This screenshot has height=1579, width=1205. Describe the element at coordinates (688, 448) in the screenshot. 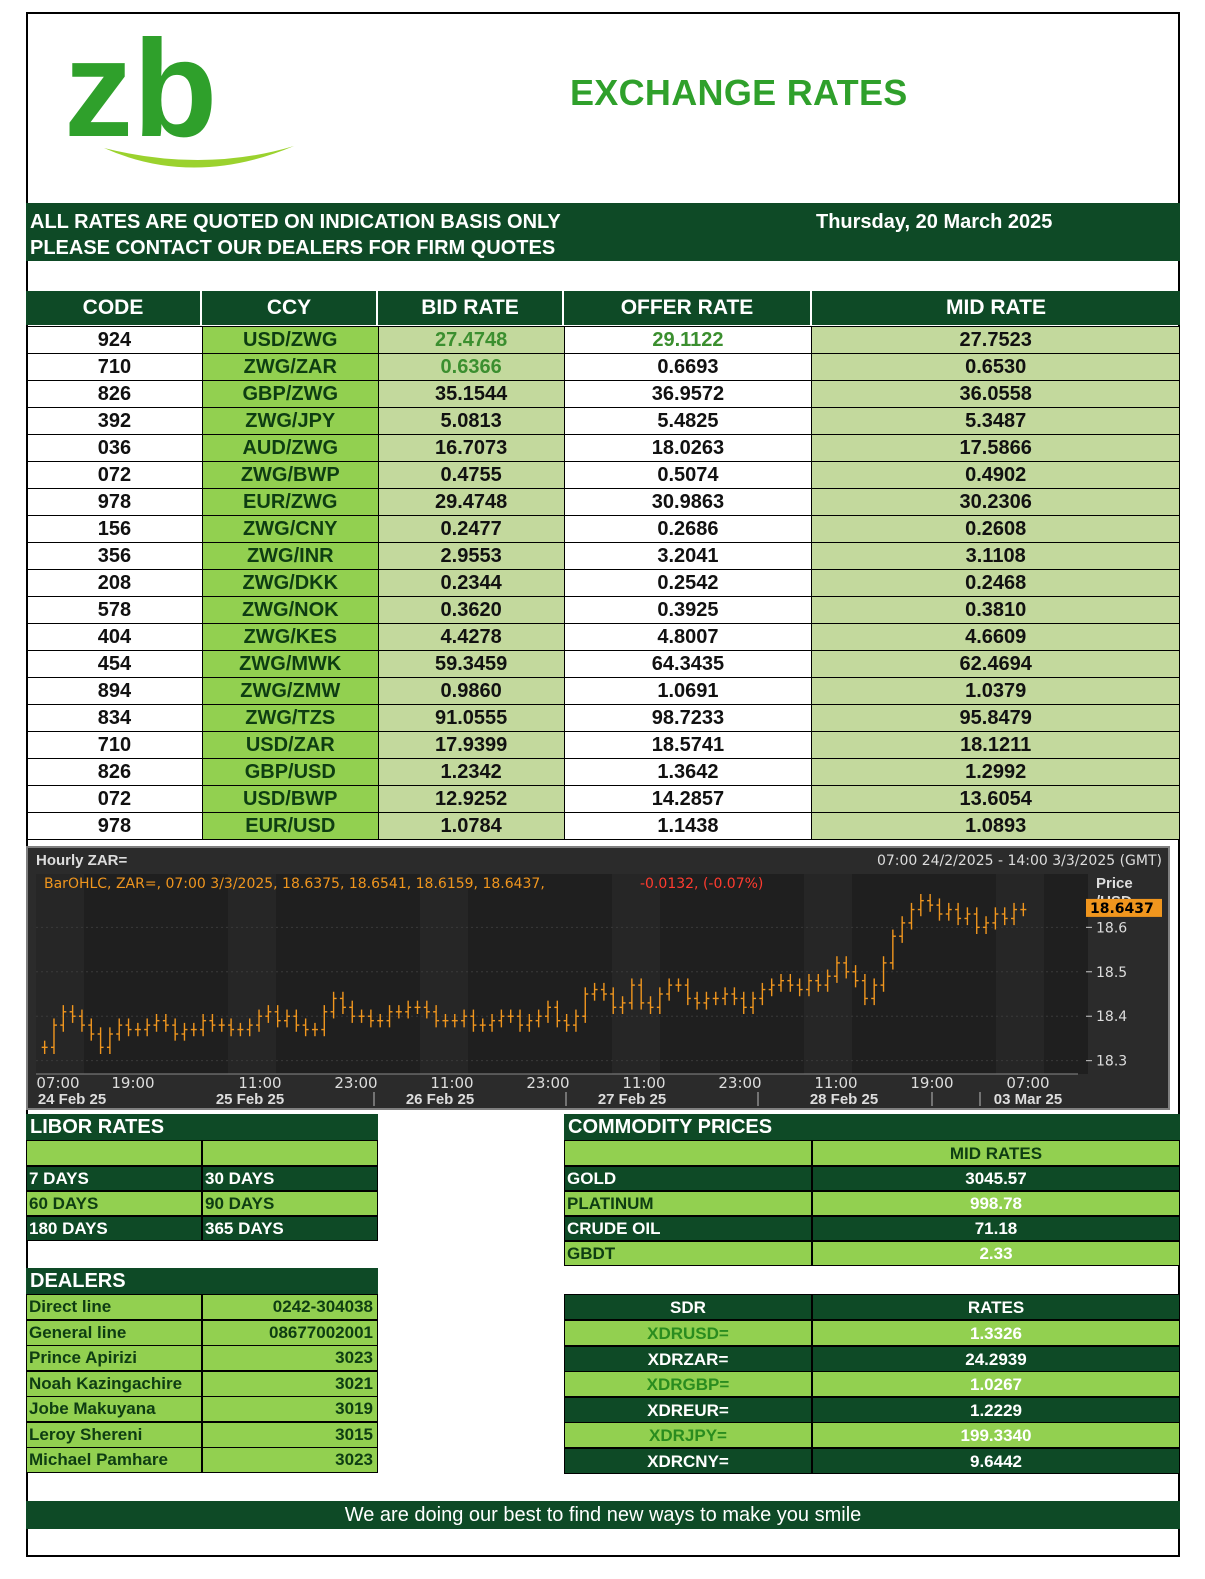

I see `rate-offer: 18.0263` at that location.